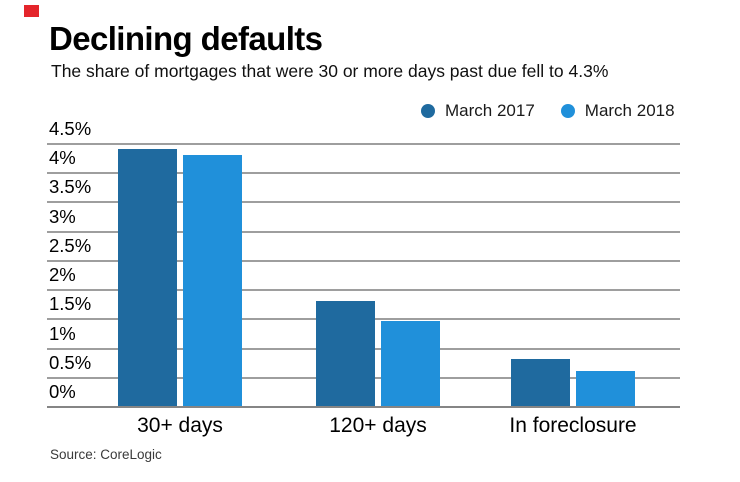 The width and height of the screenshot is (740, 482). What do you see at coordinates (106, 454) in the screenshot?
I see `source-note: Source: CoreLogic` at bounding box center [106, 454].